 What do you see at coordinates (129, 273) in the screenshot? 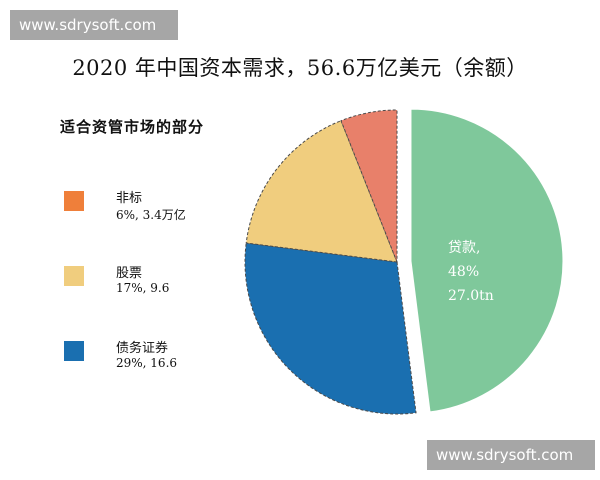
I see `legend-label-stocks: 股票` at bounding box center [129, 273].